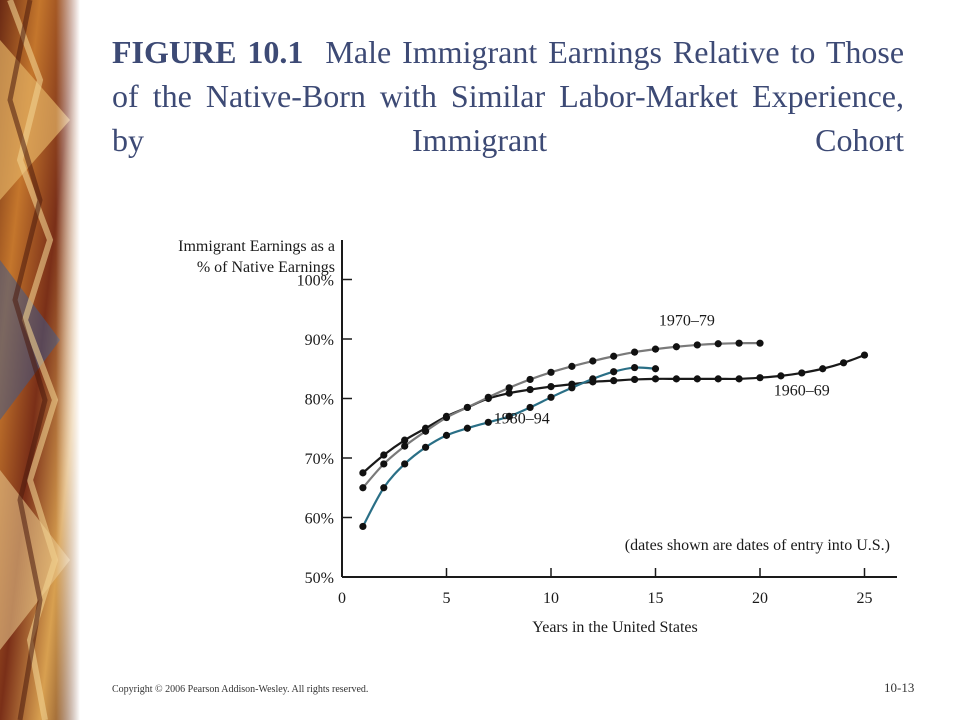  What do you see at coordinates (447, 598) in the screenshot?
I see `x-tick-label: 5` at bounding box center [447, 598].